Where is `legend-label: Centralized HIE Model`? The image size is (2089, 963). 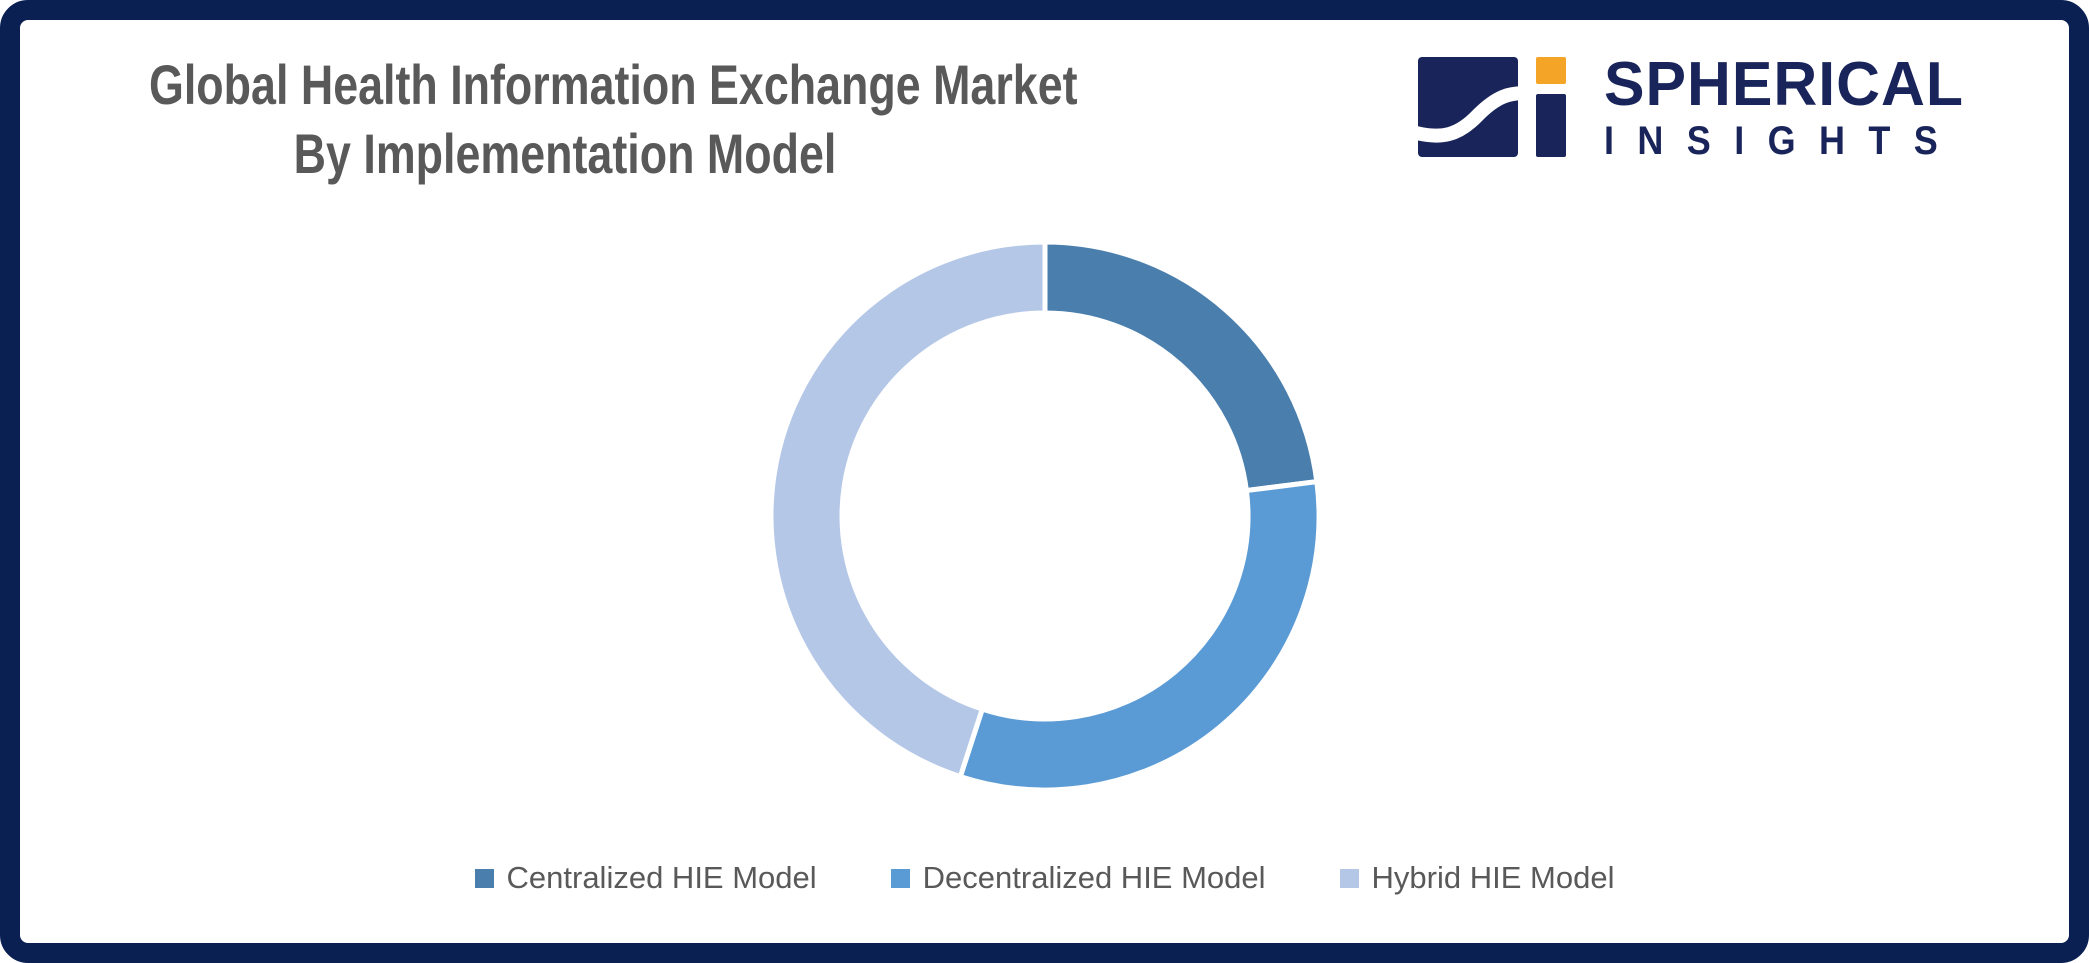 legend-label: Centralized HIE Model is located at coordinates (661, 877).